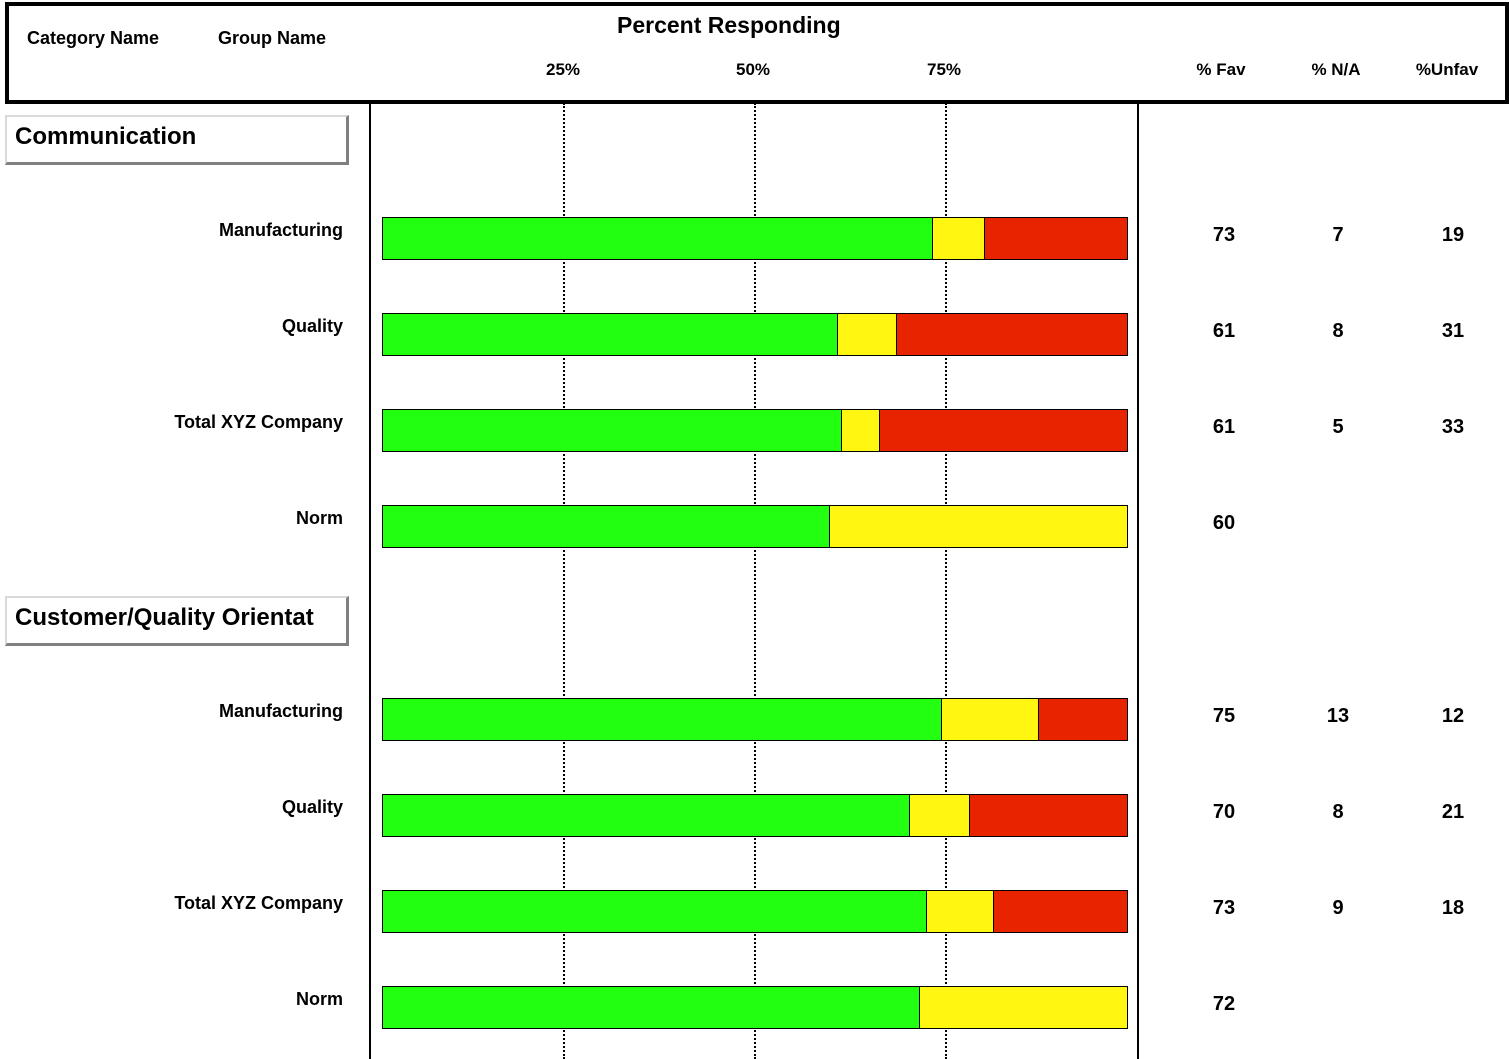 The image size is (1509, 1059). Describe the element at coordinates (1453, 908) in the screenshot. I see `unfav-value: 18` at that location.